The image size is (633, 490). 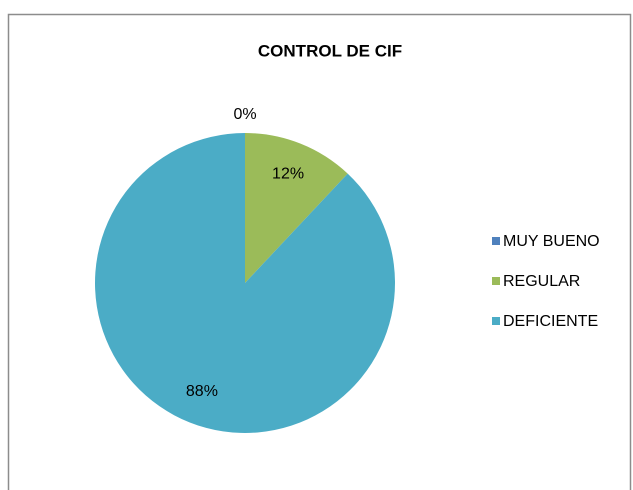 What do you see at coordinates (296, 208) in the screenshot?
I see `pie-slice` at bounding box center [296, 208].